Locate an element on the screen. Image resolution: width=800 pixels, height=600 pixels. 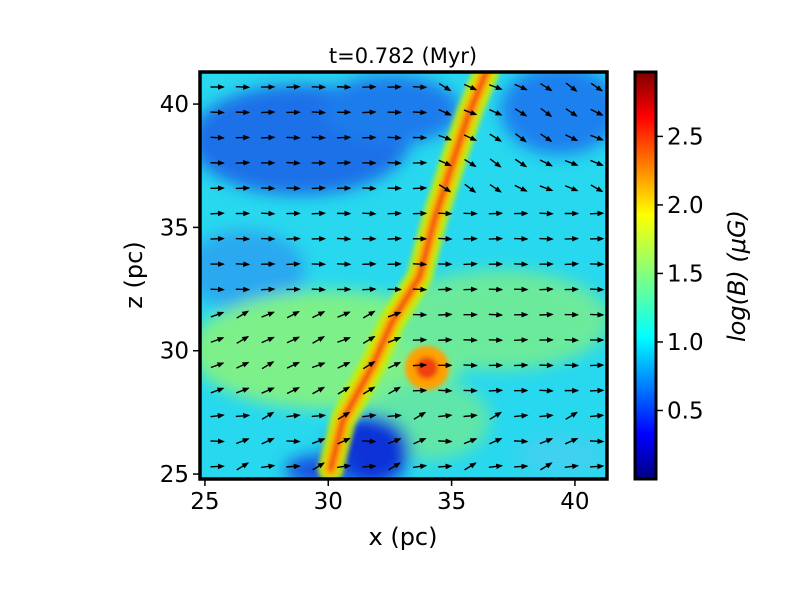
y-tick-label: 35 is located at coordinates (174, 228).